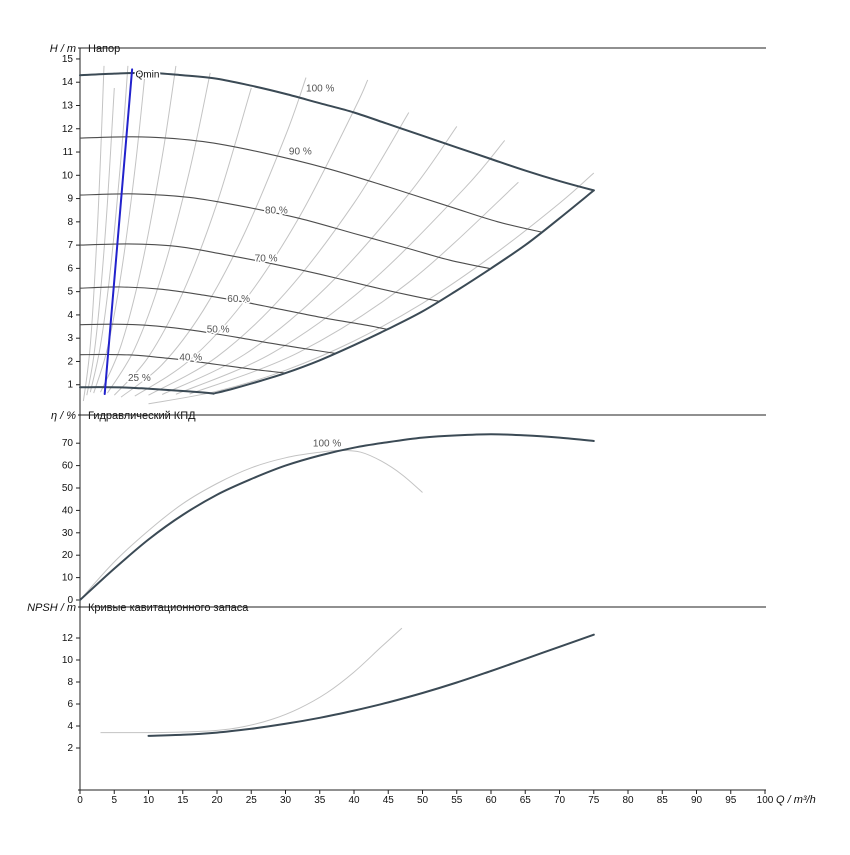 Image resolution: width=850 pixels, height=855 pixels. I want to click on series-qmin-limit, so click(118, 231).